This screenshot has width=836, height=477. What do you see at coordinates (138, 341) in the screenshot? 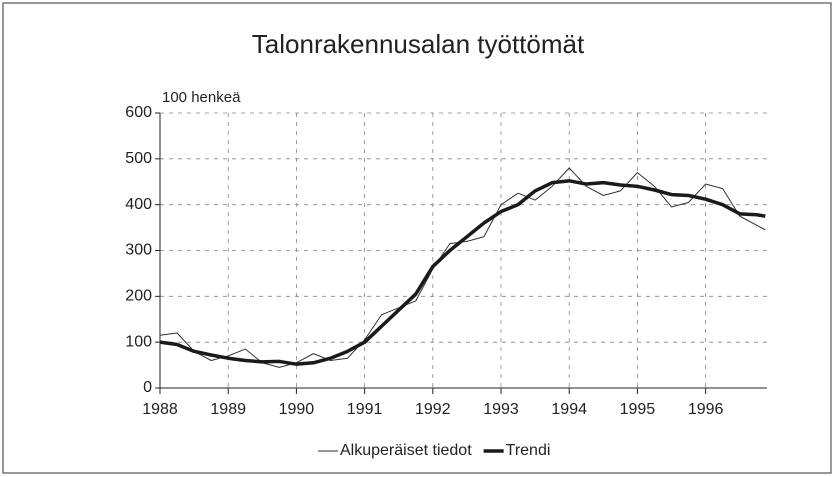
I see `y-tick-label: 100` at bounding box center [138, 341].